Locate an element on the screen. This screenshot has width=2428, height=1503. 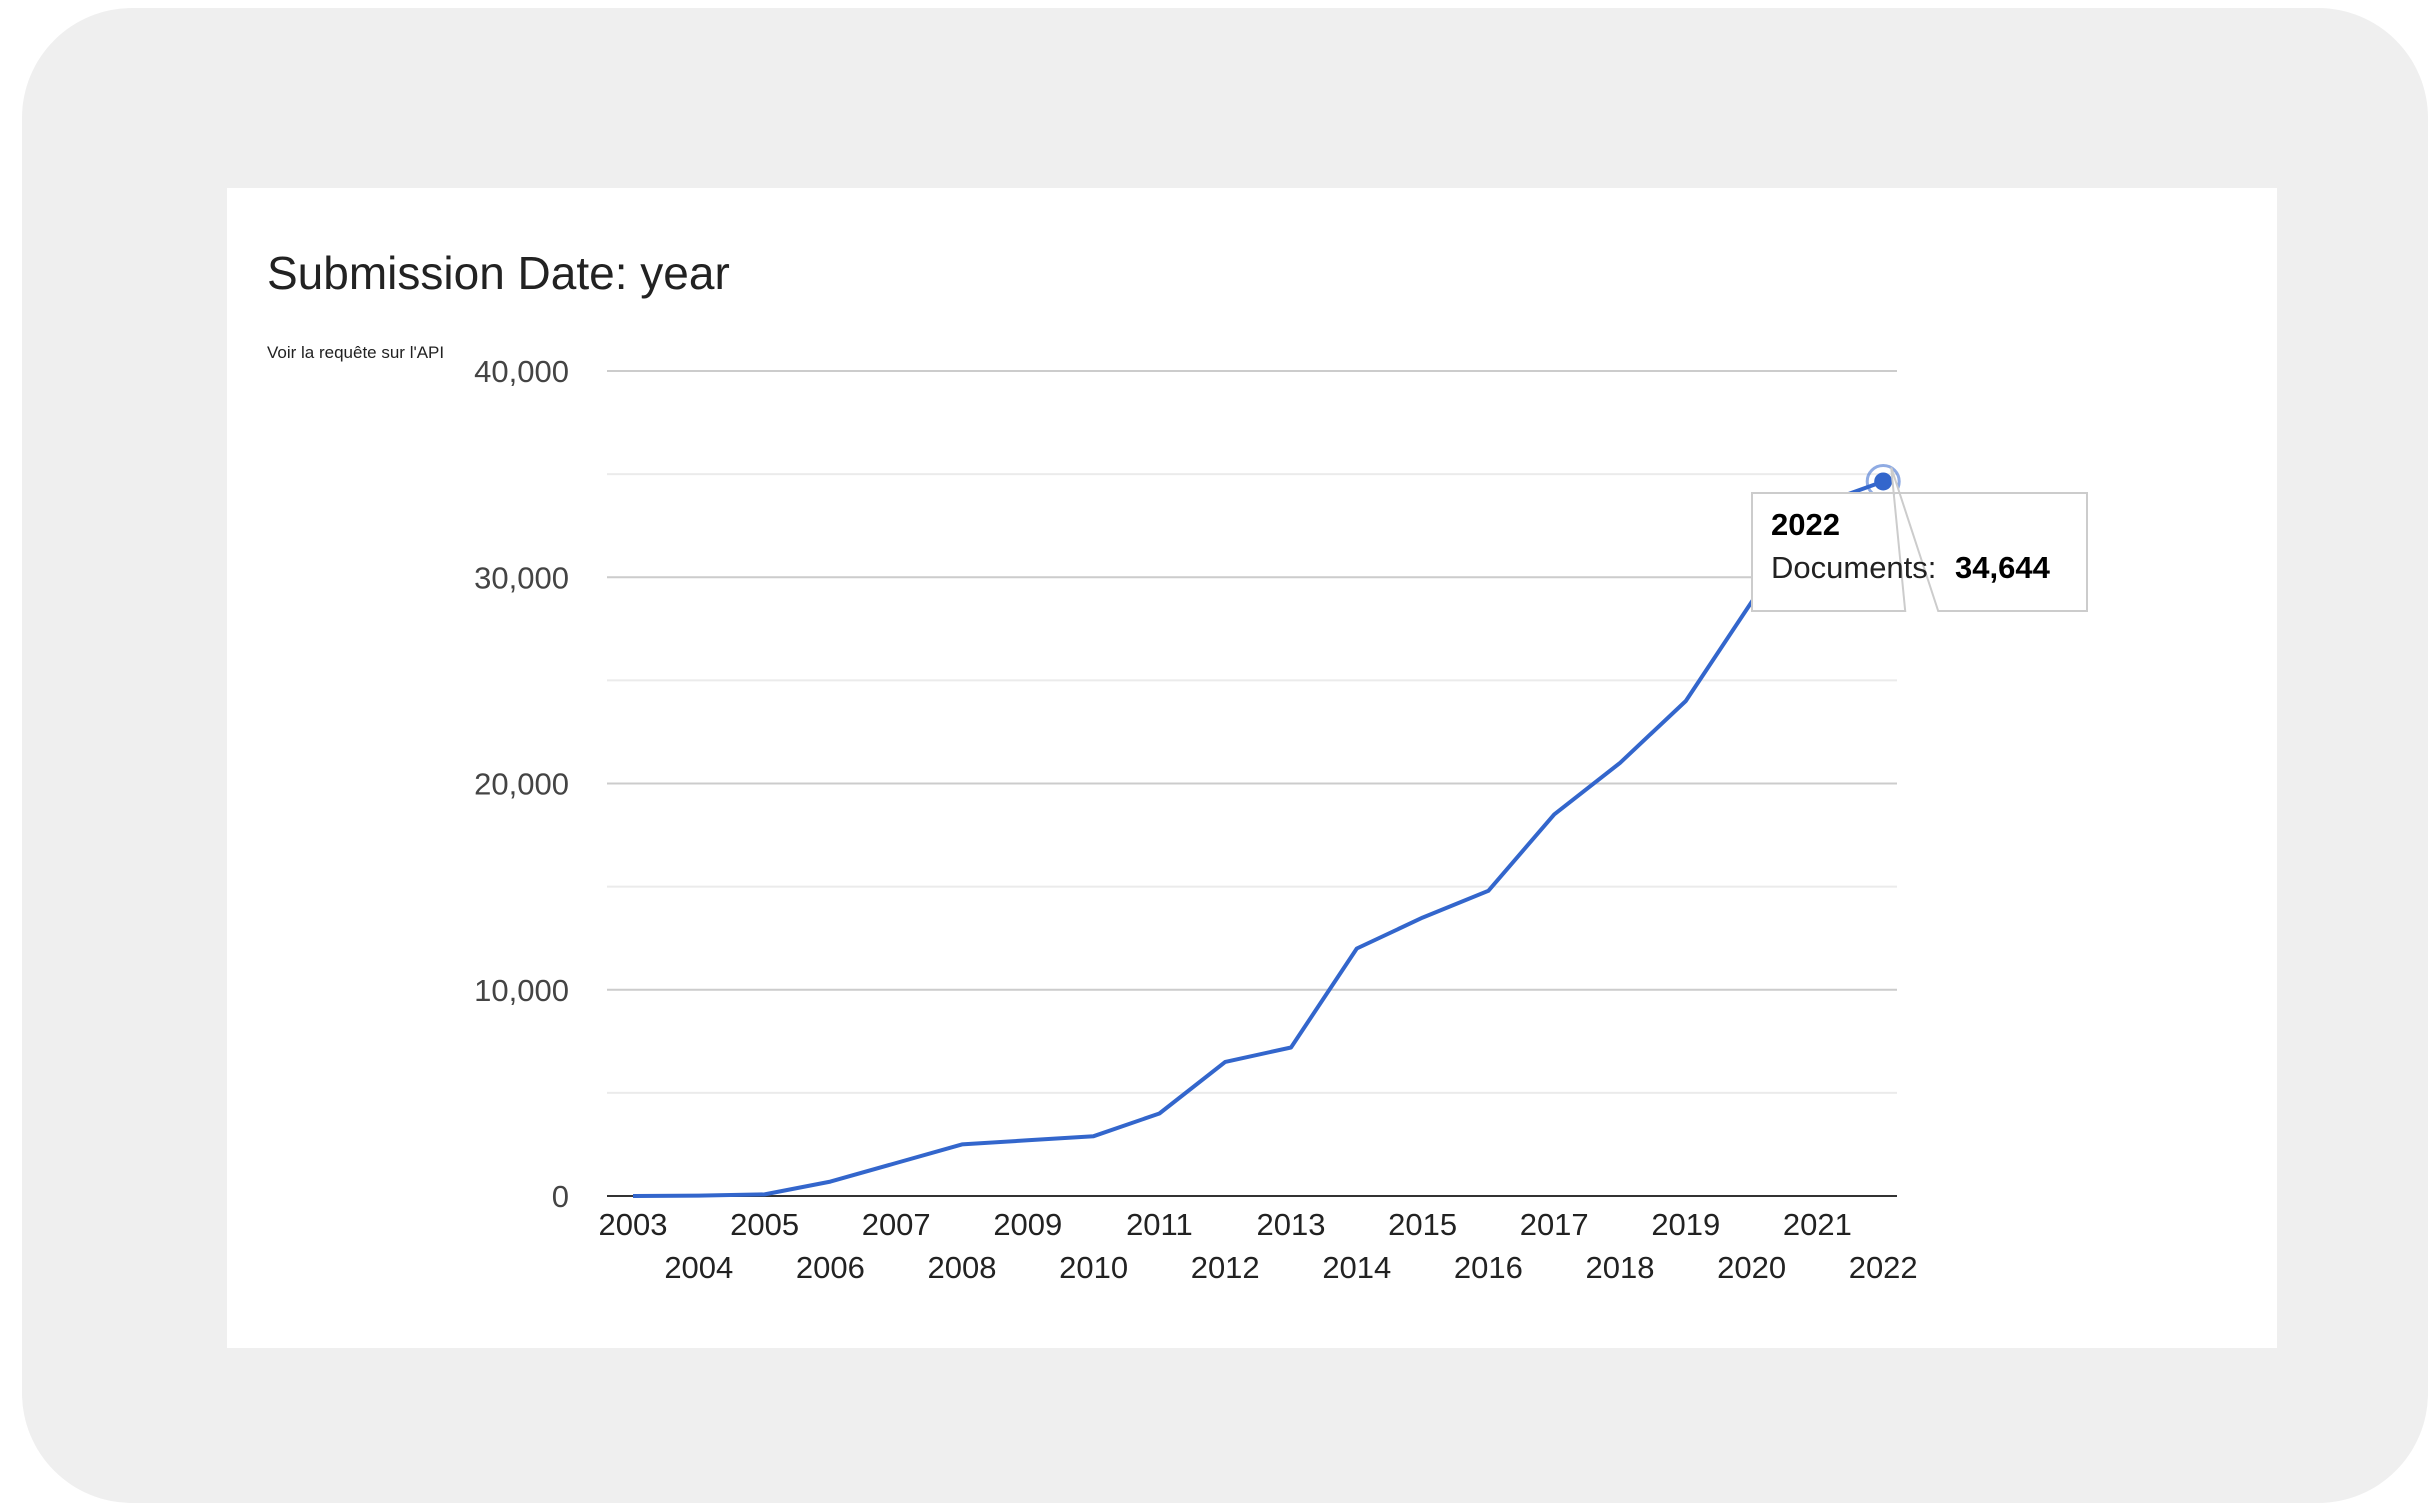
tooltip: 2022 Documents: 34,644 is located at coordinates (1919, 539).